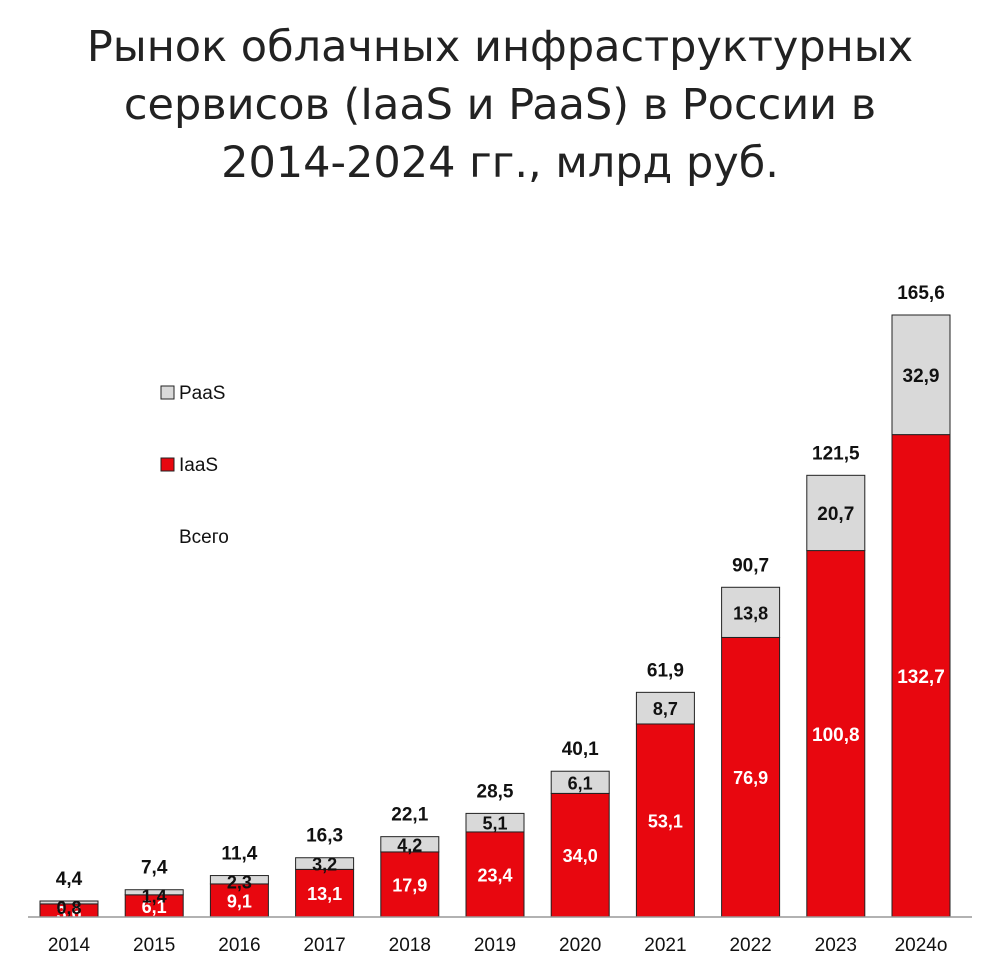 The width and height of the screenshot is (1000, 977). I want to click on label-iaas-2018: 17,9, so click(409, 885).